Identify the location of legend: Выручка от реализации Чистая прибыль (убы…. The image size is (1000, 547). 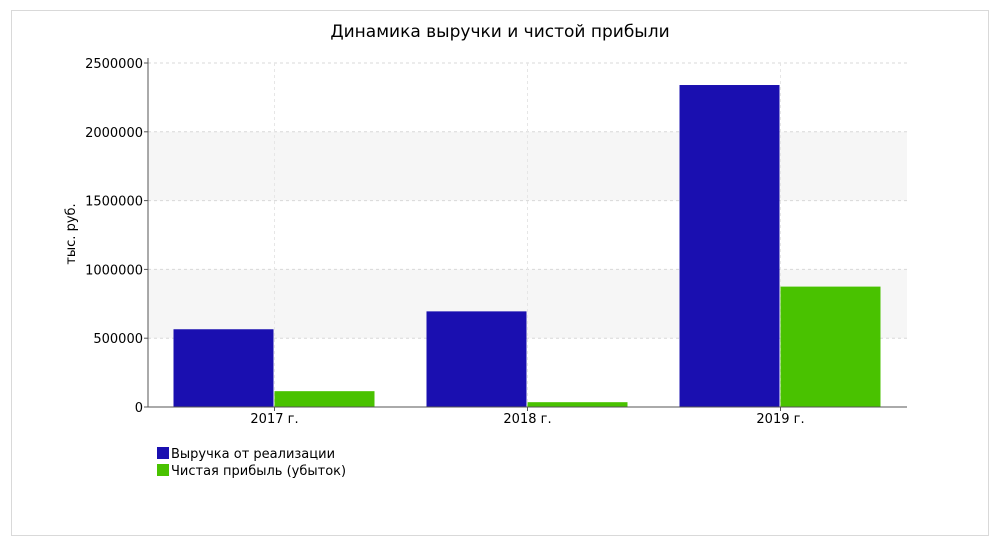
(251, 463).